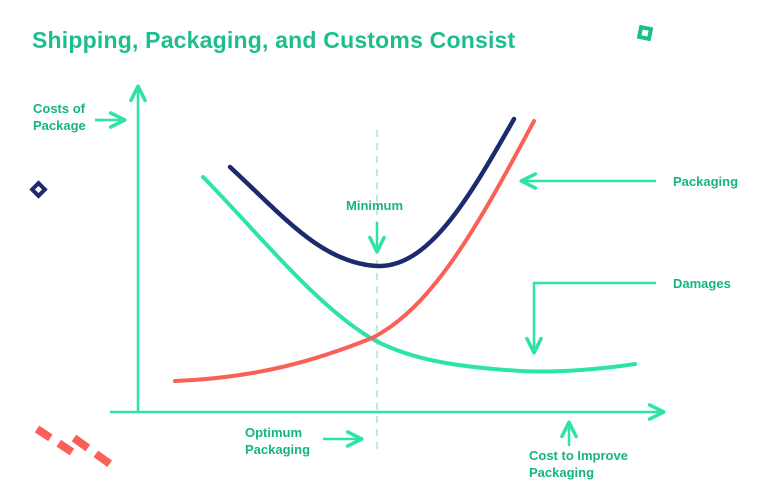 This screenshot has height=501, width=768. What do you see at coordinates (274, 40) in the screenshot?
I see `page-title: Shipping, Packaging, and Customs Consist` at bounding box center [274, 40].